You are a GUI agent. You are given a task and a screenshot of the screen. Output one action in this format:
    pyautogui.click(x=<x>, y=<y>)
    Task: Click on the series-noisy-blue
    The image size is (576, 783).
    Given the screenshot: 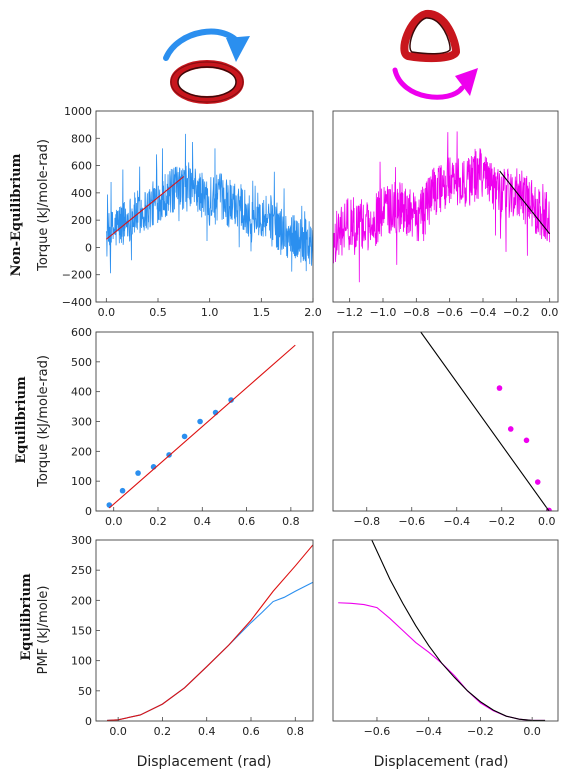 What is the action you would take?
    pyautogui.click(x=209, y=203)
    